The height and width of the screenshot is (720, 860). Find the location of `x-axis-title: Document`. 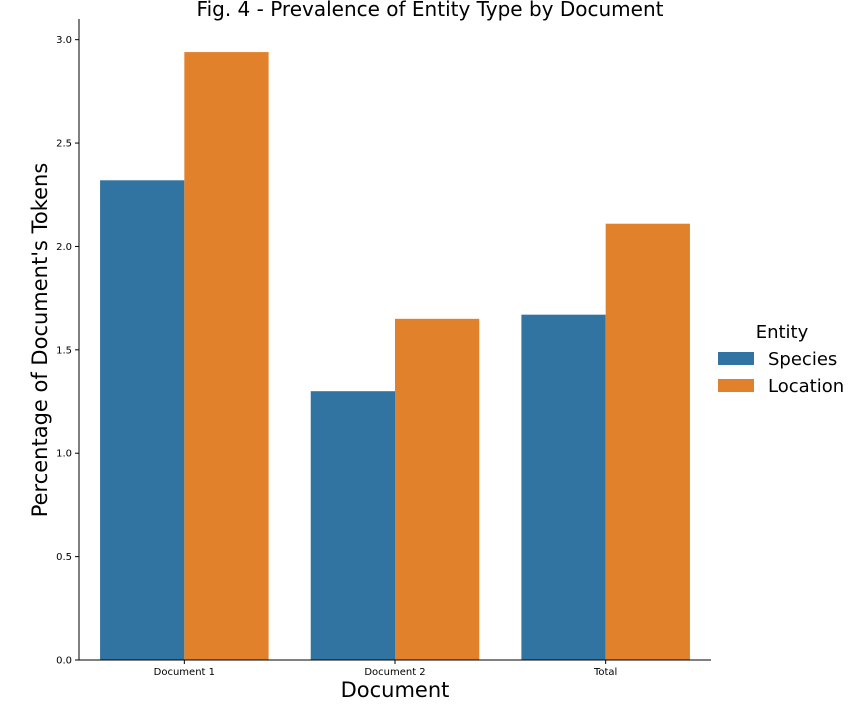

x-axis-title: Document is located at coordinates (395, 690).